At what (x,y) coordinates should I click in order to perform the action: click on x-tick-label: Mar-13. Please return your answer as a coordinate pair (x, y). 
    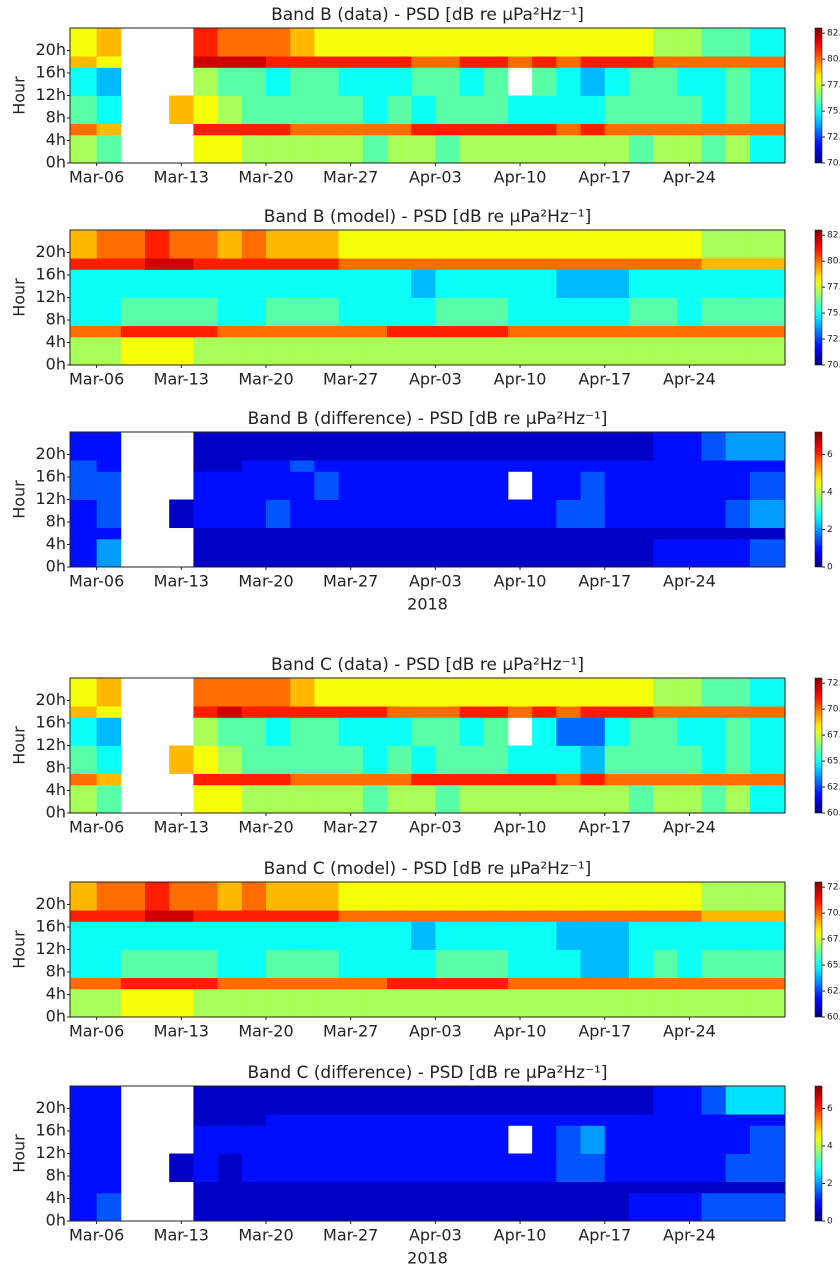
    Looking at the image, I should click on (181, 827).